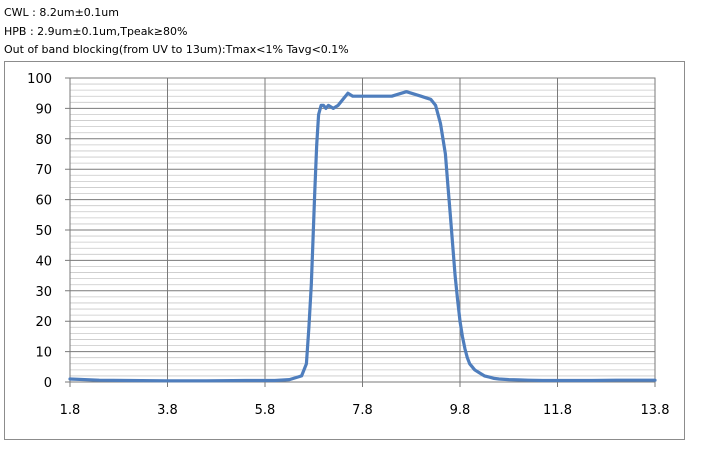 The height and width of the screenshot is (456, 718). I want to click on y-tick-label: 10, so click(43, 353).